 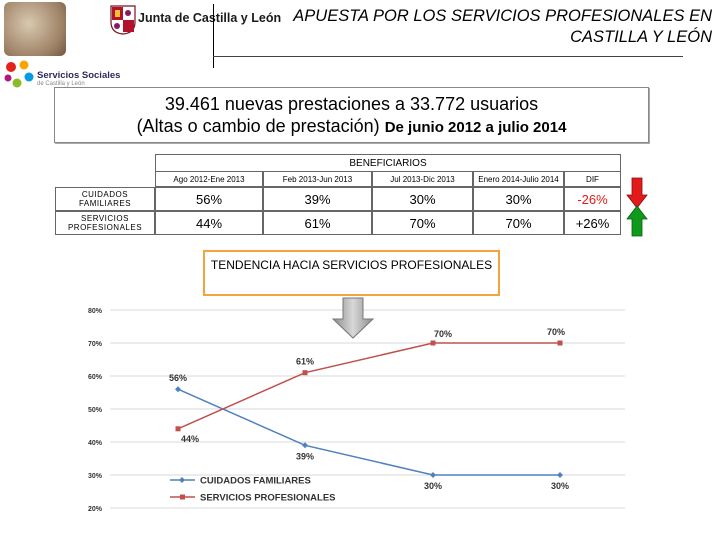 What do you see at coordinates (637, 193) in the screenshot?
I see `arrow-down-icon` at bounding box center [637, 193].